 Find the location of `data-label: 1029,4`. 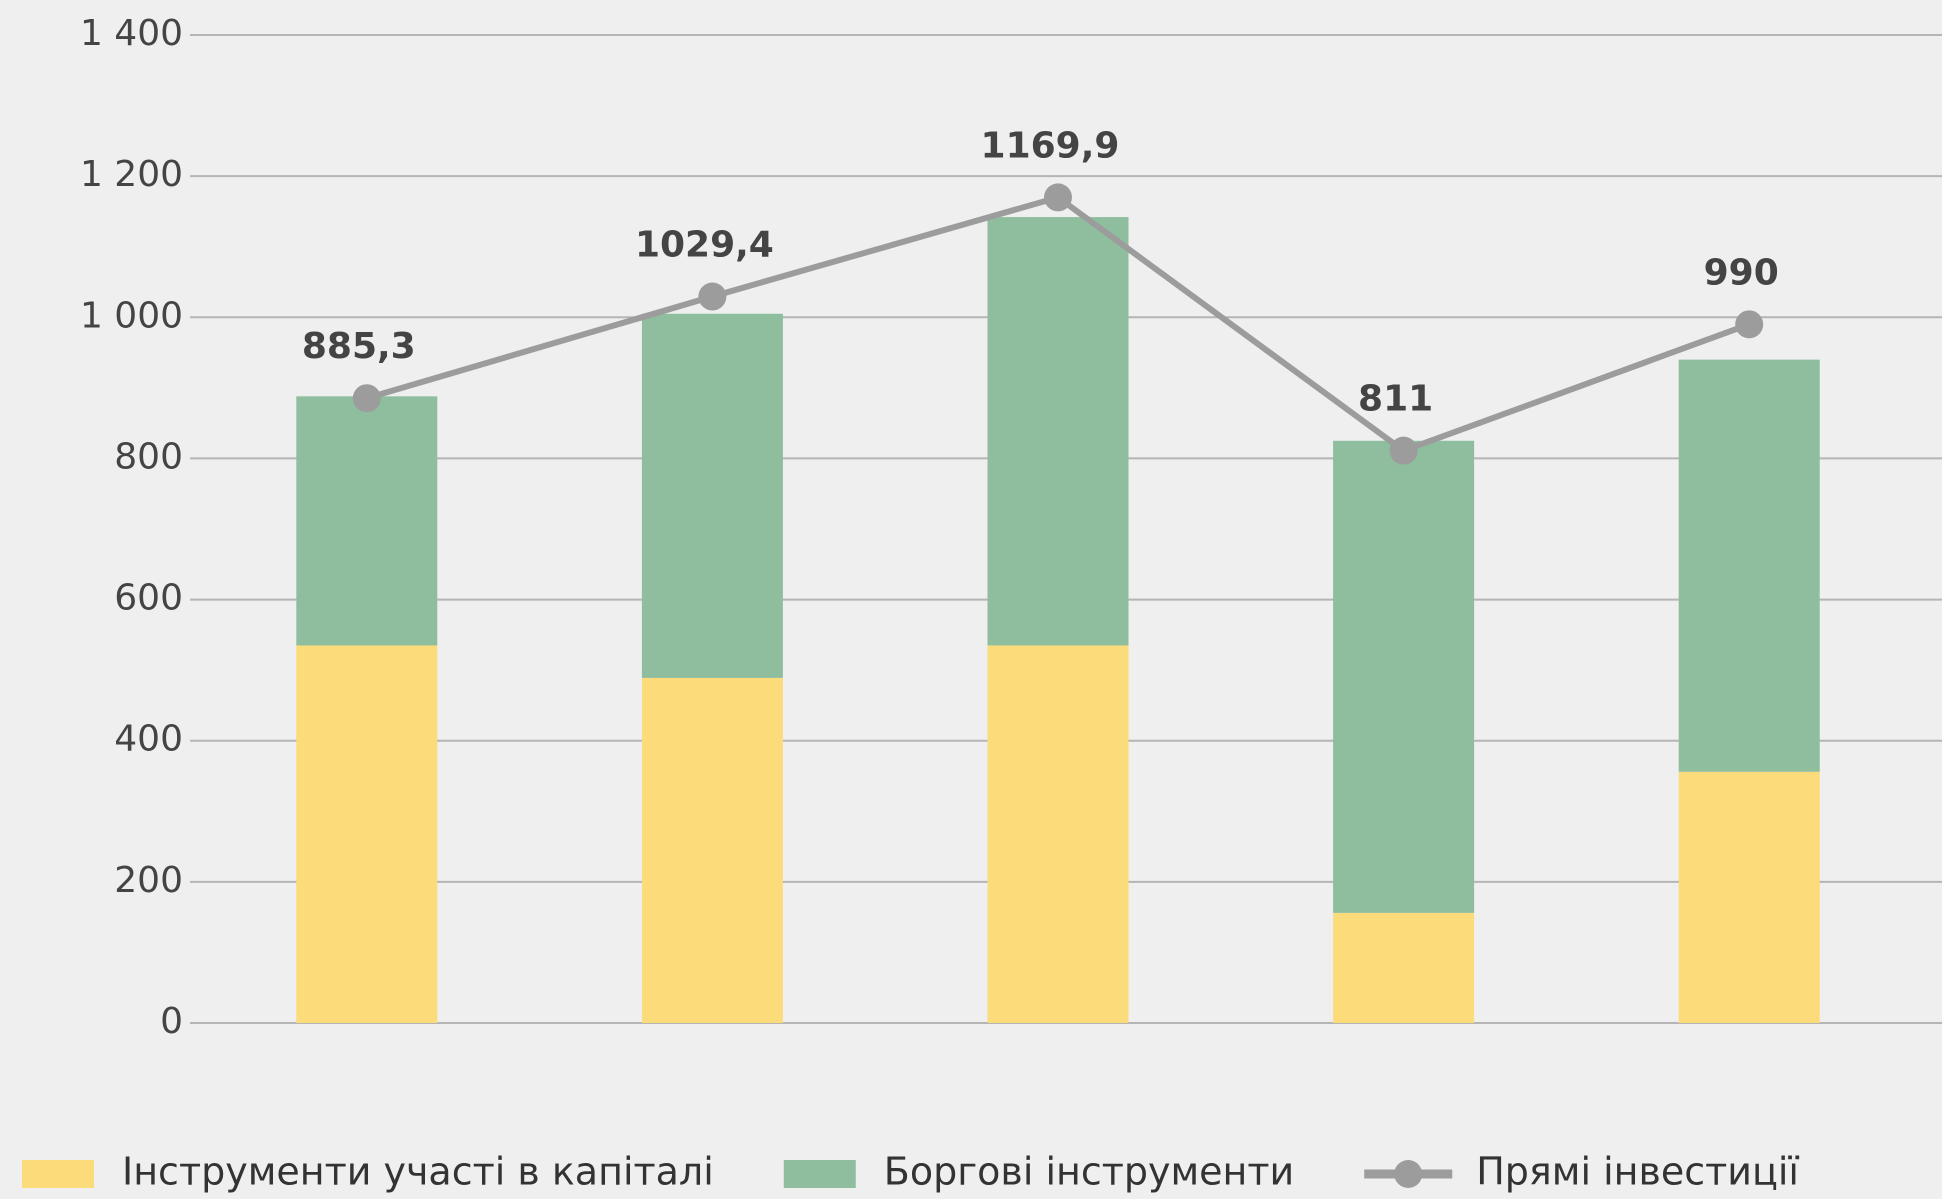

data-label: 1029,4 is located at coordinates (704, 245).